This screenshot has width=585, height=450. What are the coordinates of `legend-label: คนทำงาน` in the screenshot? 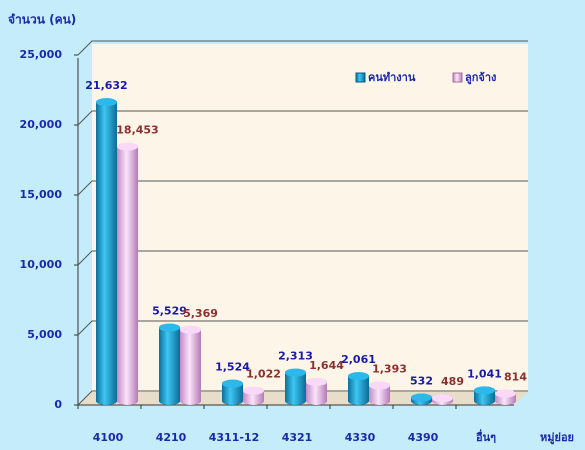 It's located at (392, 77).